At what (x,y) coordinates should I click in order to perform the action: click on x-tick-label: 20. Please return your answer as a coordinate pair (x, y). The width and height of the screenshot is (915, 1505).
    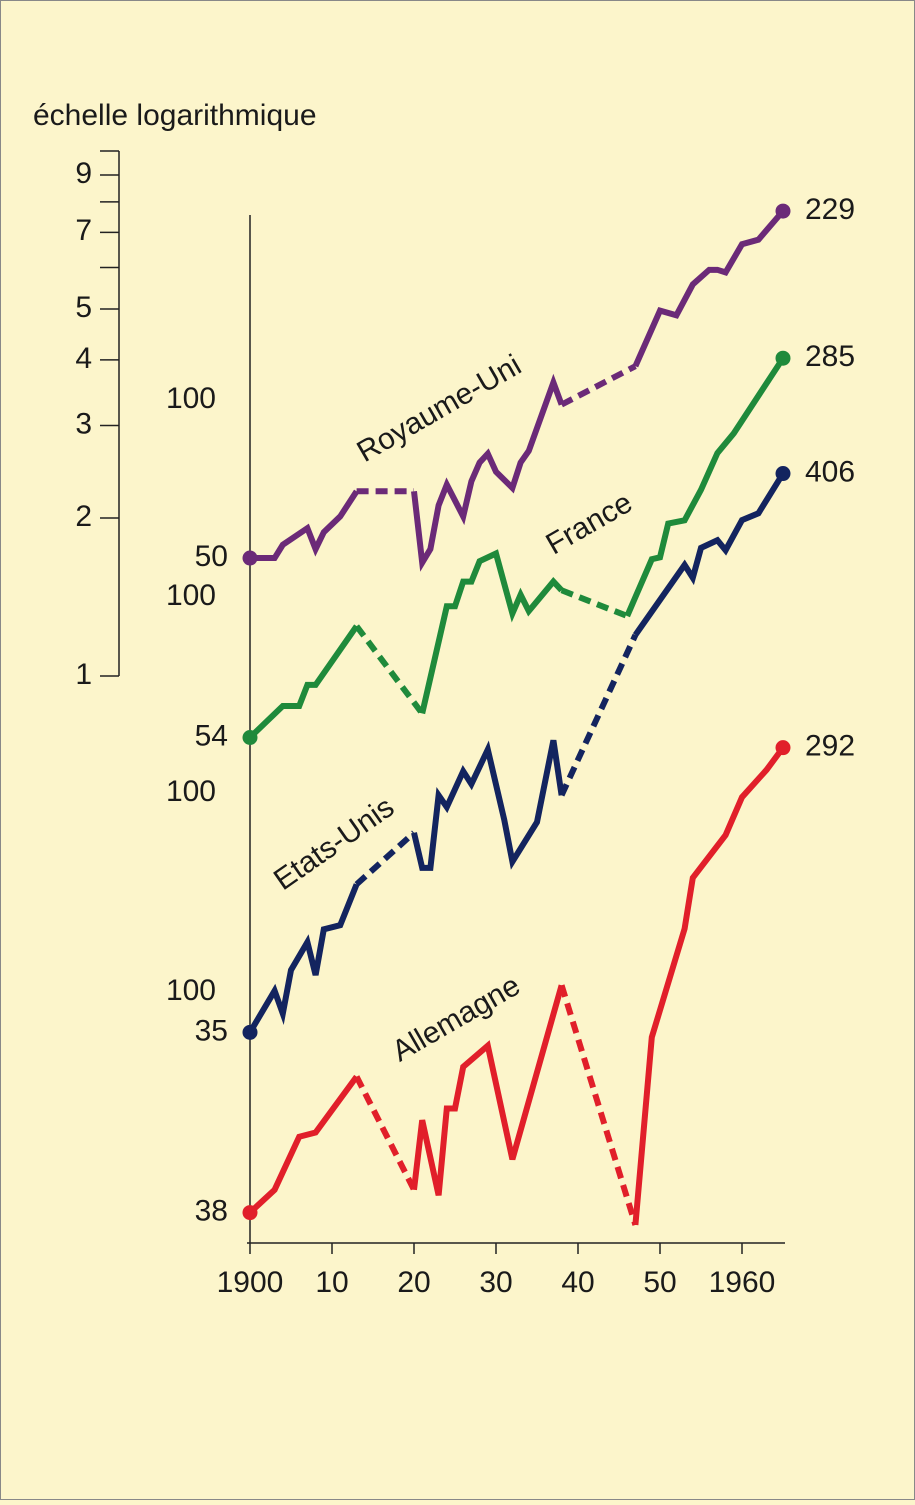
    Looking at the image, I should click on (413, 1282).